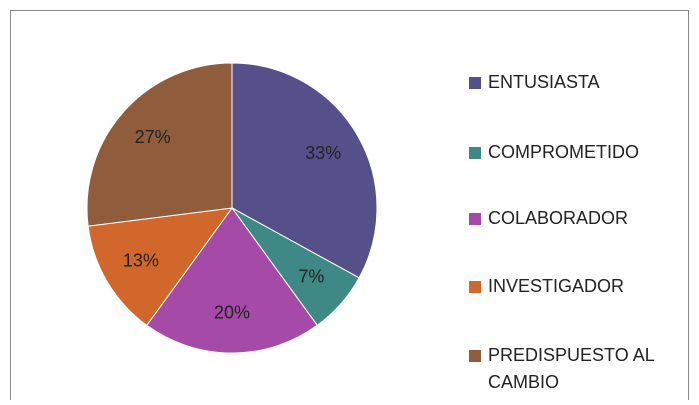  Describe the element at coordinates (141, 261) in the screenshot. I see `data-label: 13%` at that location.